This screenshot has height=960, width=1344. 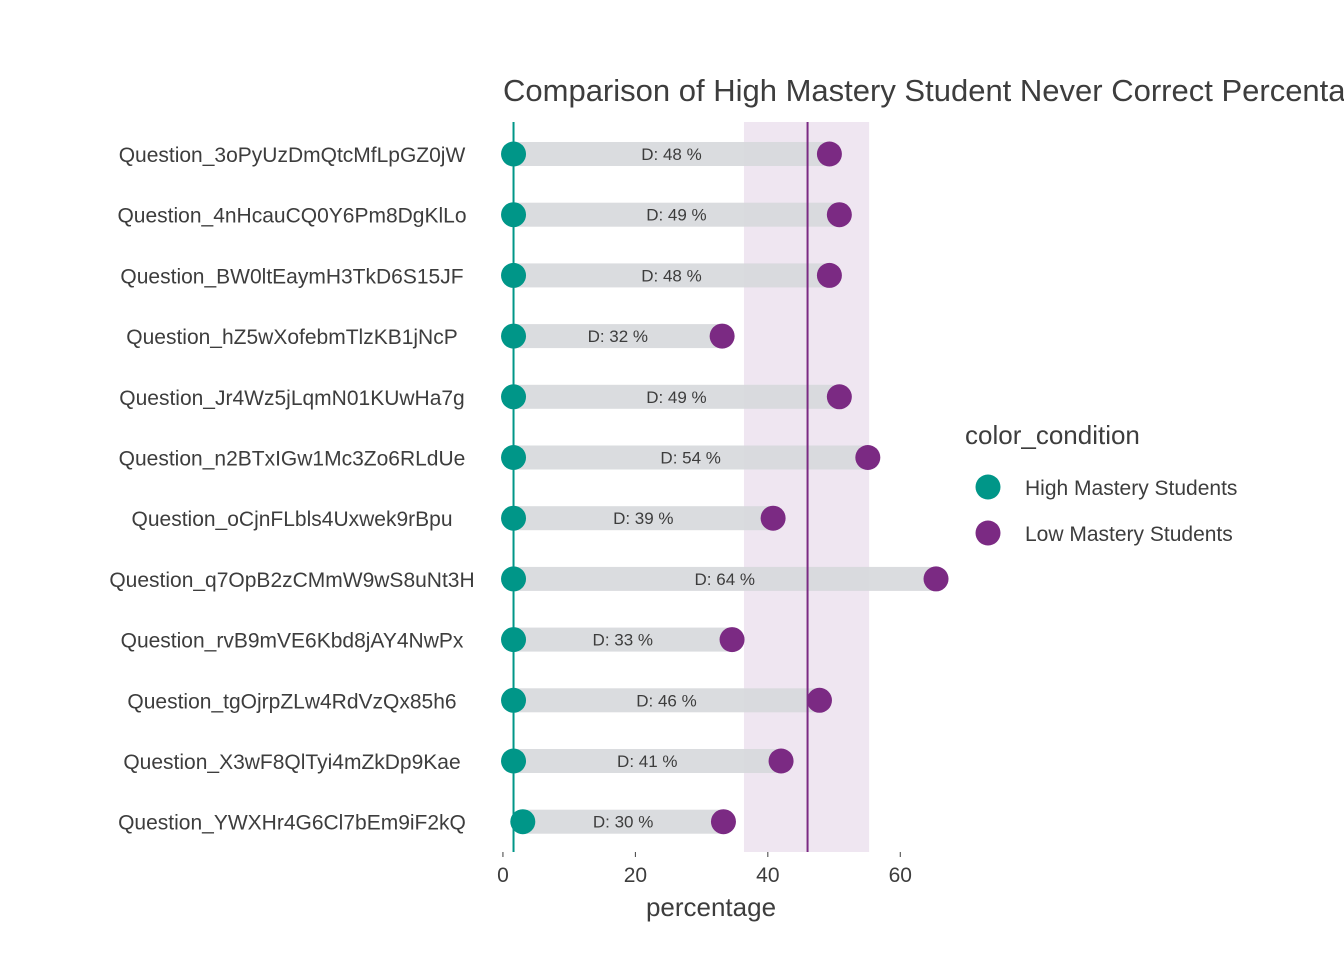 I want to click on legend-title: color_condition, so click(x=1052, y=435).